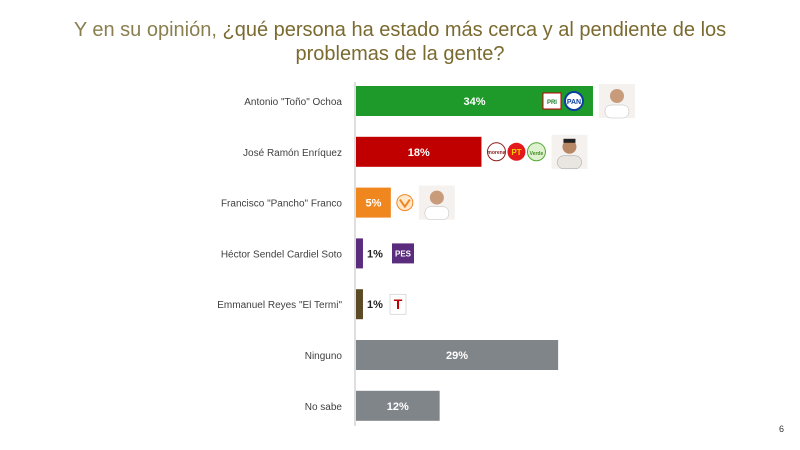  Describe the element at coordinates (474, 102) in the screenshot. I see `data-label: 34%` at that location.